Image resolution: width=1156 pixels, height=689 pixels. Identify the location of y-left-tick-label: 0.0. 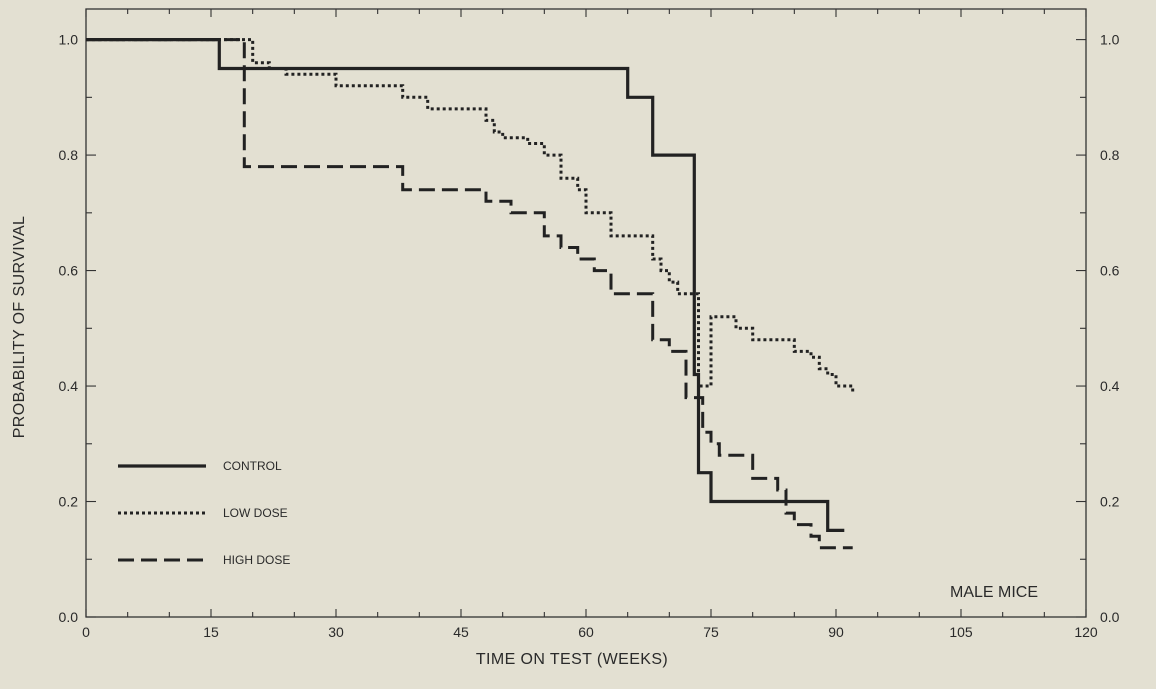
(69, 617).